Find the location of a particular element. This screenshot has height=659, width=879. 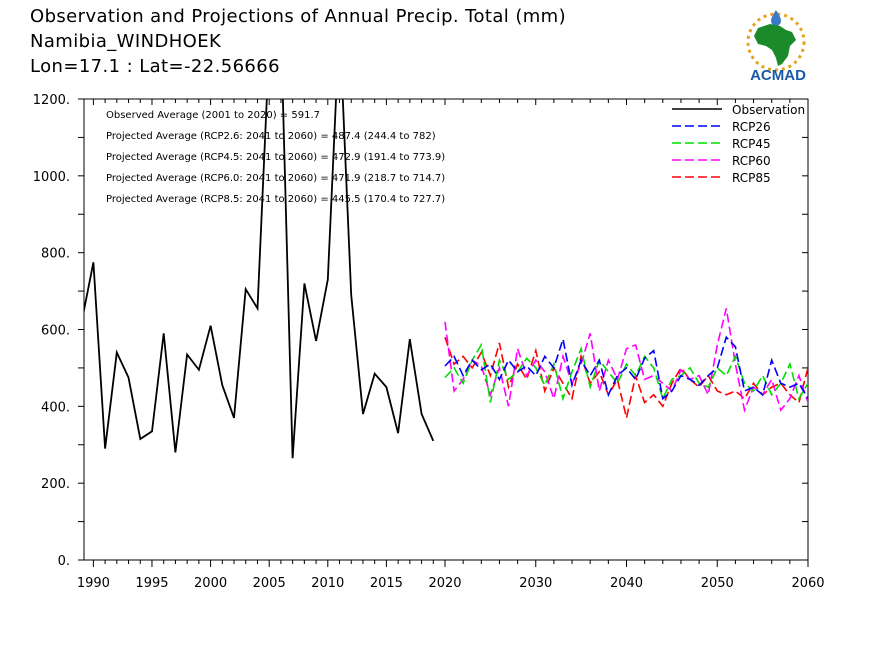

logo-text: ACMAD is located at coordinates (778, 75).